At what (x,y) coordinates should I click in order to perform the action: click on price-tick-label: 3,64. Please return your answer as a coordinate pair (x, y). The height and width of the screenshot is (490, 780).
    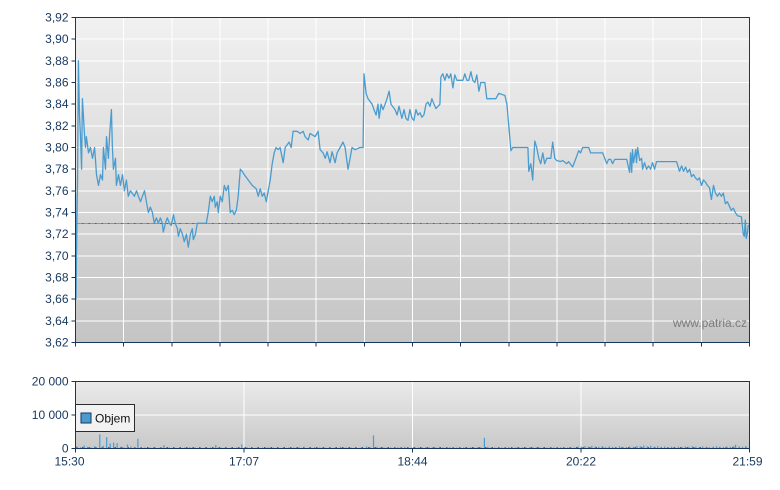
    Looking at the image, I should click on (57, 321).